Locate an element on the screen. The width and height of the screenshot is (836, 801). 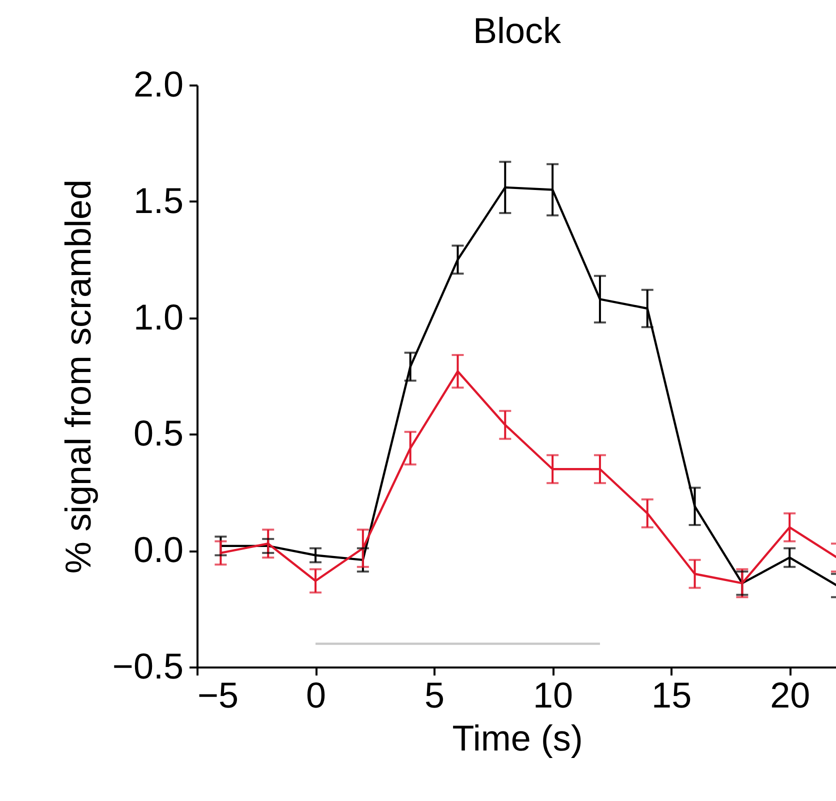
x-tick-label: 0 is located at coordinates (316, 695).